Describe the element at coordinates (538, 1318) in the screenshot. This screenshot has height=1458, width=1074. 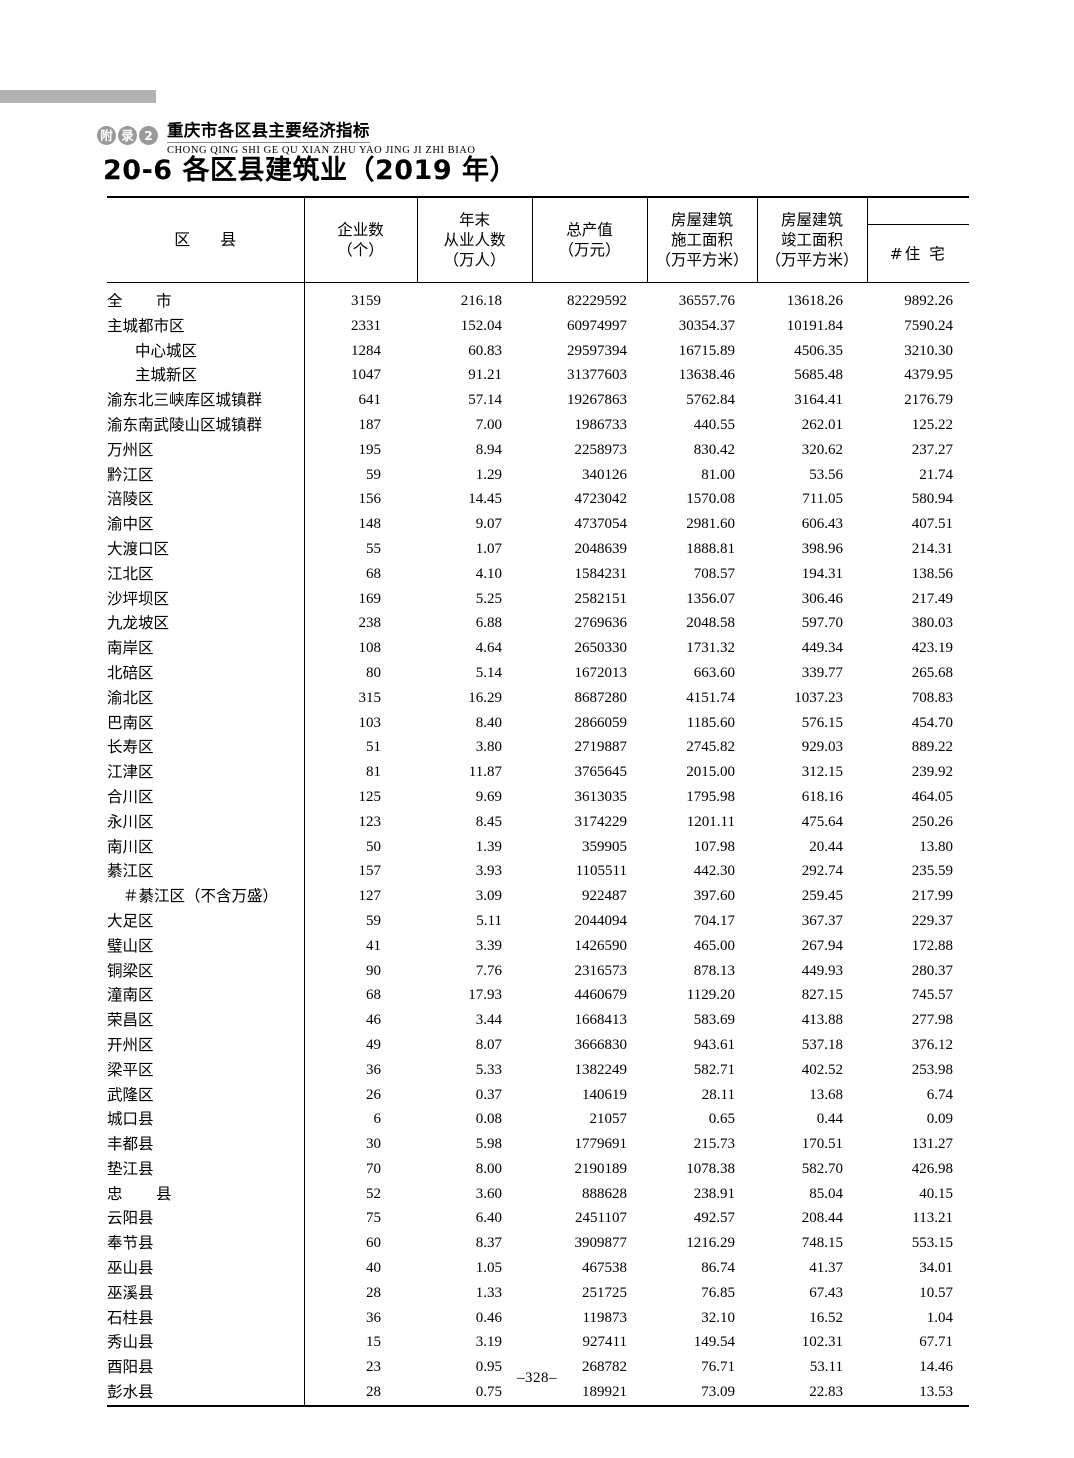
I see `table-row: 石柱县 36 0.46 119873 32.10 16.52 1.04` at that location.